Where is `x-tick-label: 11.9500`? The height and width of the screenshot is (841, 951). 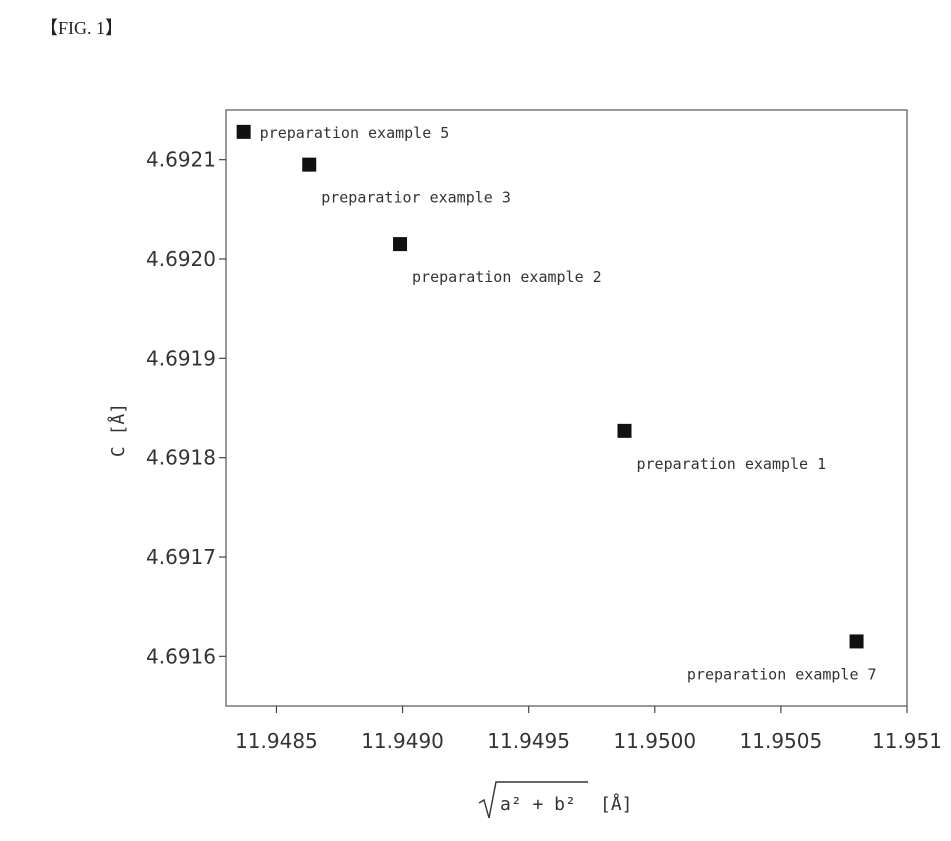 x-tick-label: 11.9500 is located at coordinates (654, 741).